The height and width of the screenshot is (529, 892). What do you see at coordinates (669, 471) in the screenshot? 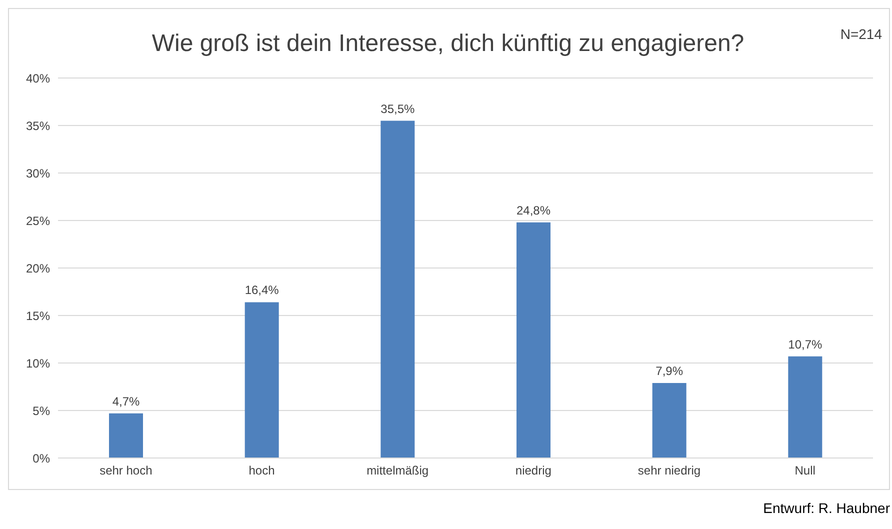
I see `x-tick-label: sehr niedrig` at bounding box center [669, 471].